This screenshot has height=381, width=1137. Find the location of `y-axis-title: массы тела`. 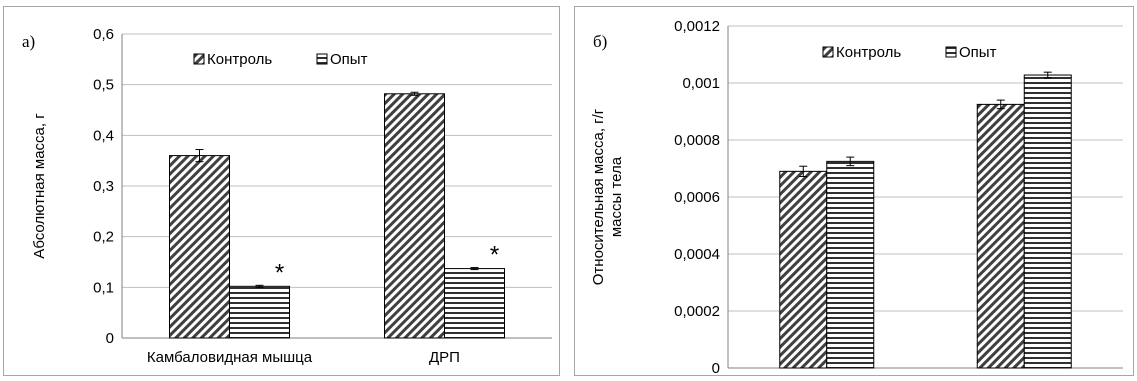

y-axis-title: массы тела is located at coordinates (616, 196).